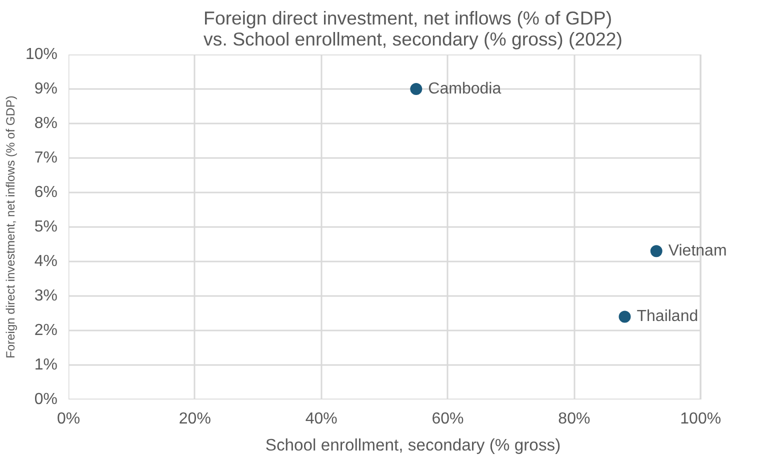 This screenshot has width=761, height=457. What do you see at coordinates (448, 419) in the screenshot?
I see `x-tick-label: 60%` at bounding box center [448, 419].